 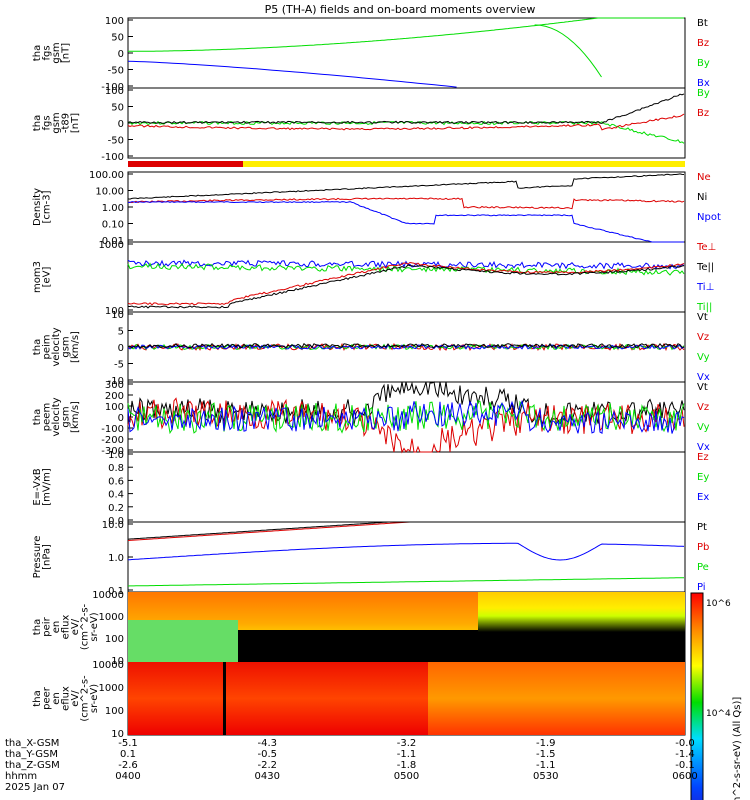 What do you see at coordinates (546, 754) in the screenshot?
I see `x-tick-label: -1.5` at bounding box center [546, 754].